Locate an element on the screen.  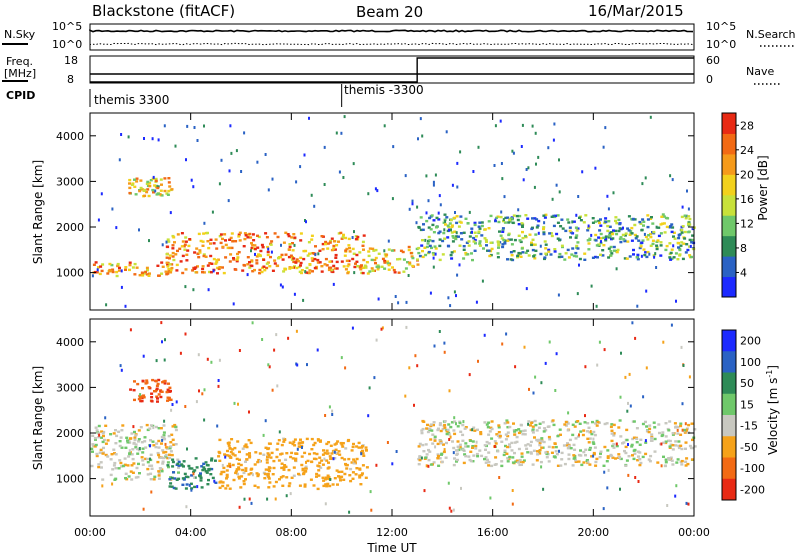
x-tick-label: 00:00 is located at coordinates (694, 532).